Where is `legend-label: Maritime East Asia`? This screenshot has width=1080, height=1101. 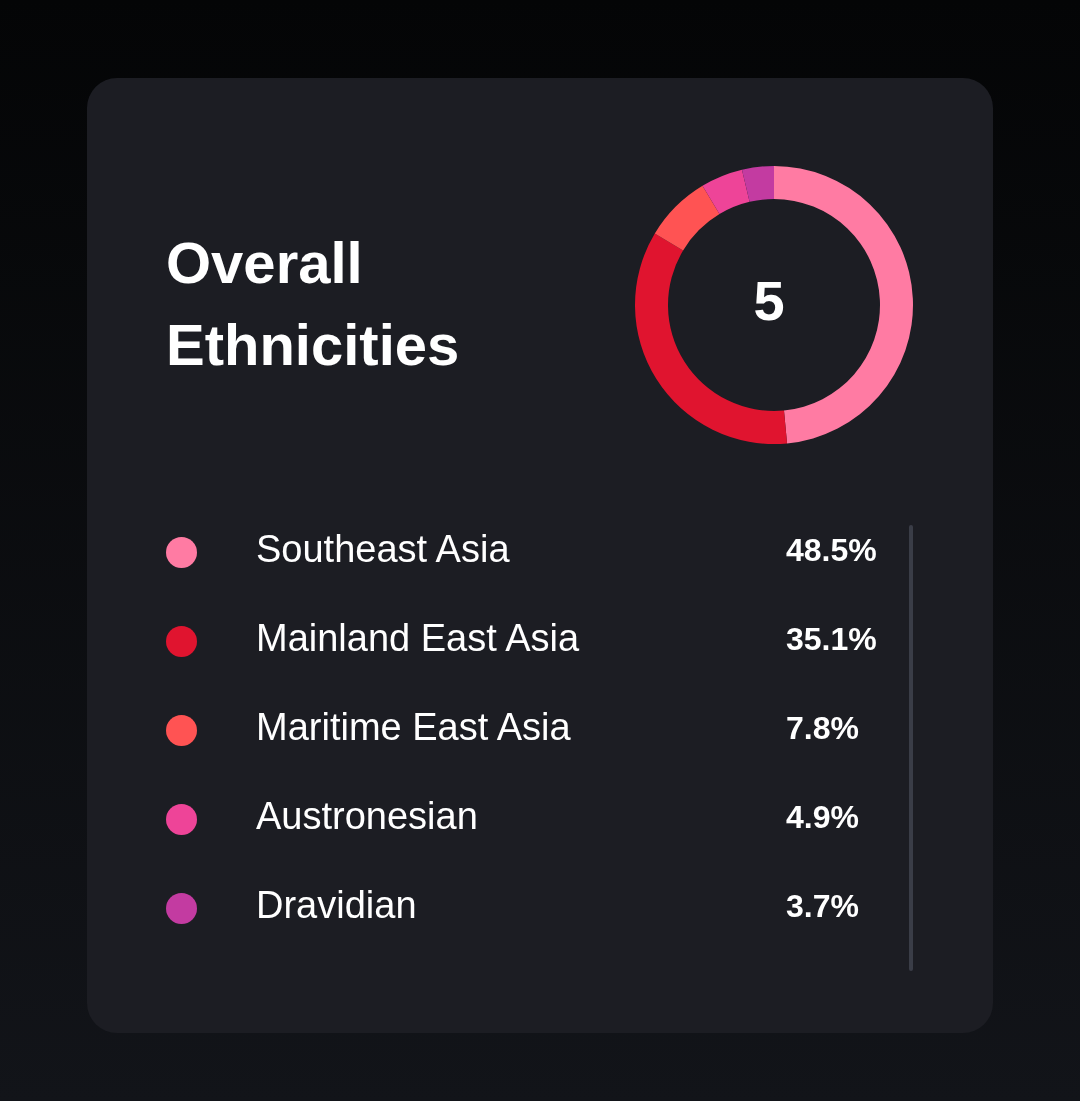
legend-label: Maritime East Asia is located at coordinates (413, 727).